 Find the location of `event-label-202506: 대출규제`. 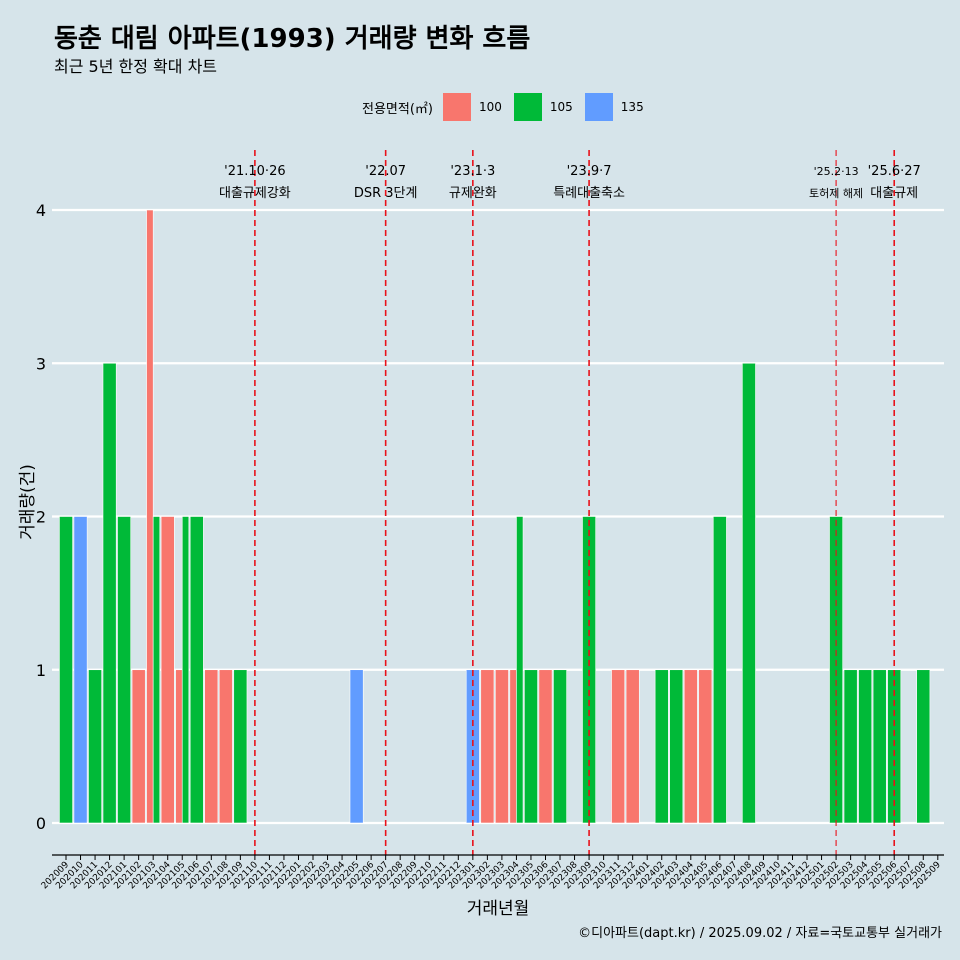

event-label-202506: 대출규제 is located at coordinates (894, 193).